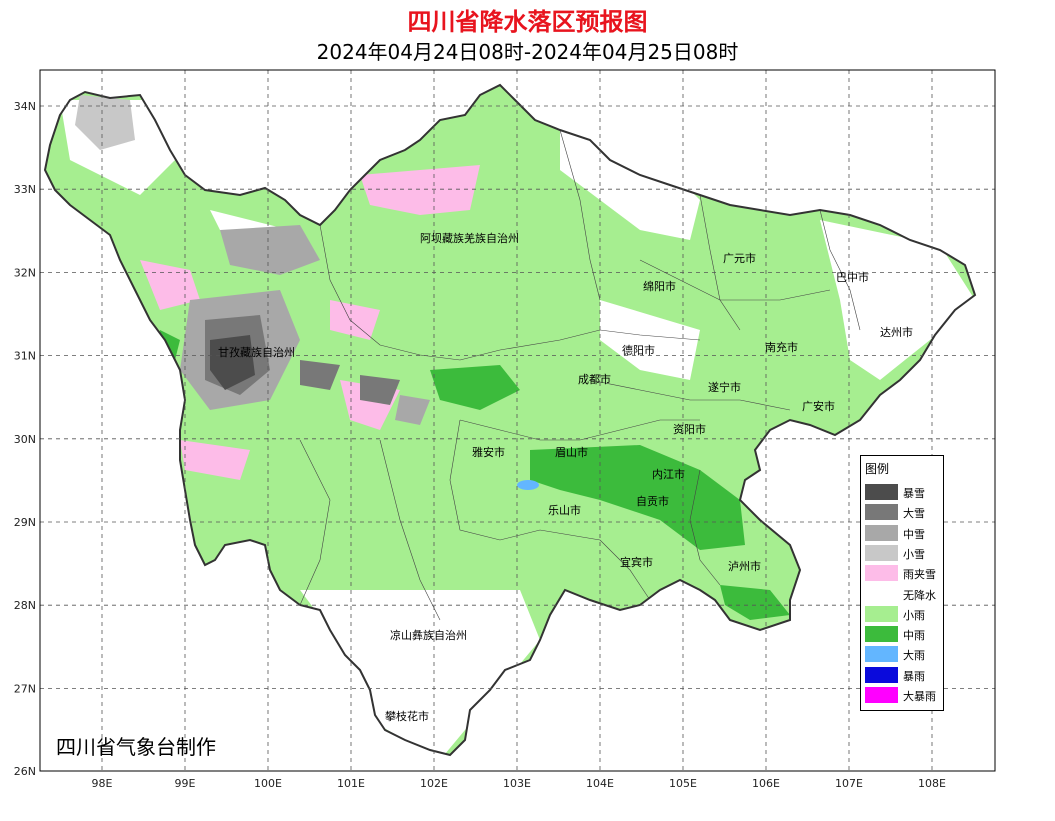 The image size is (1055, 821). Describe the element at coordinates (407, 716) in the screenshot. I see `city-label-panzhihua: 攀枝花市` at that location.